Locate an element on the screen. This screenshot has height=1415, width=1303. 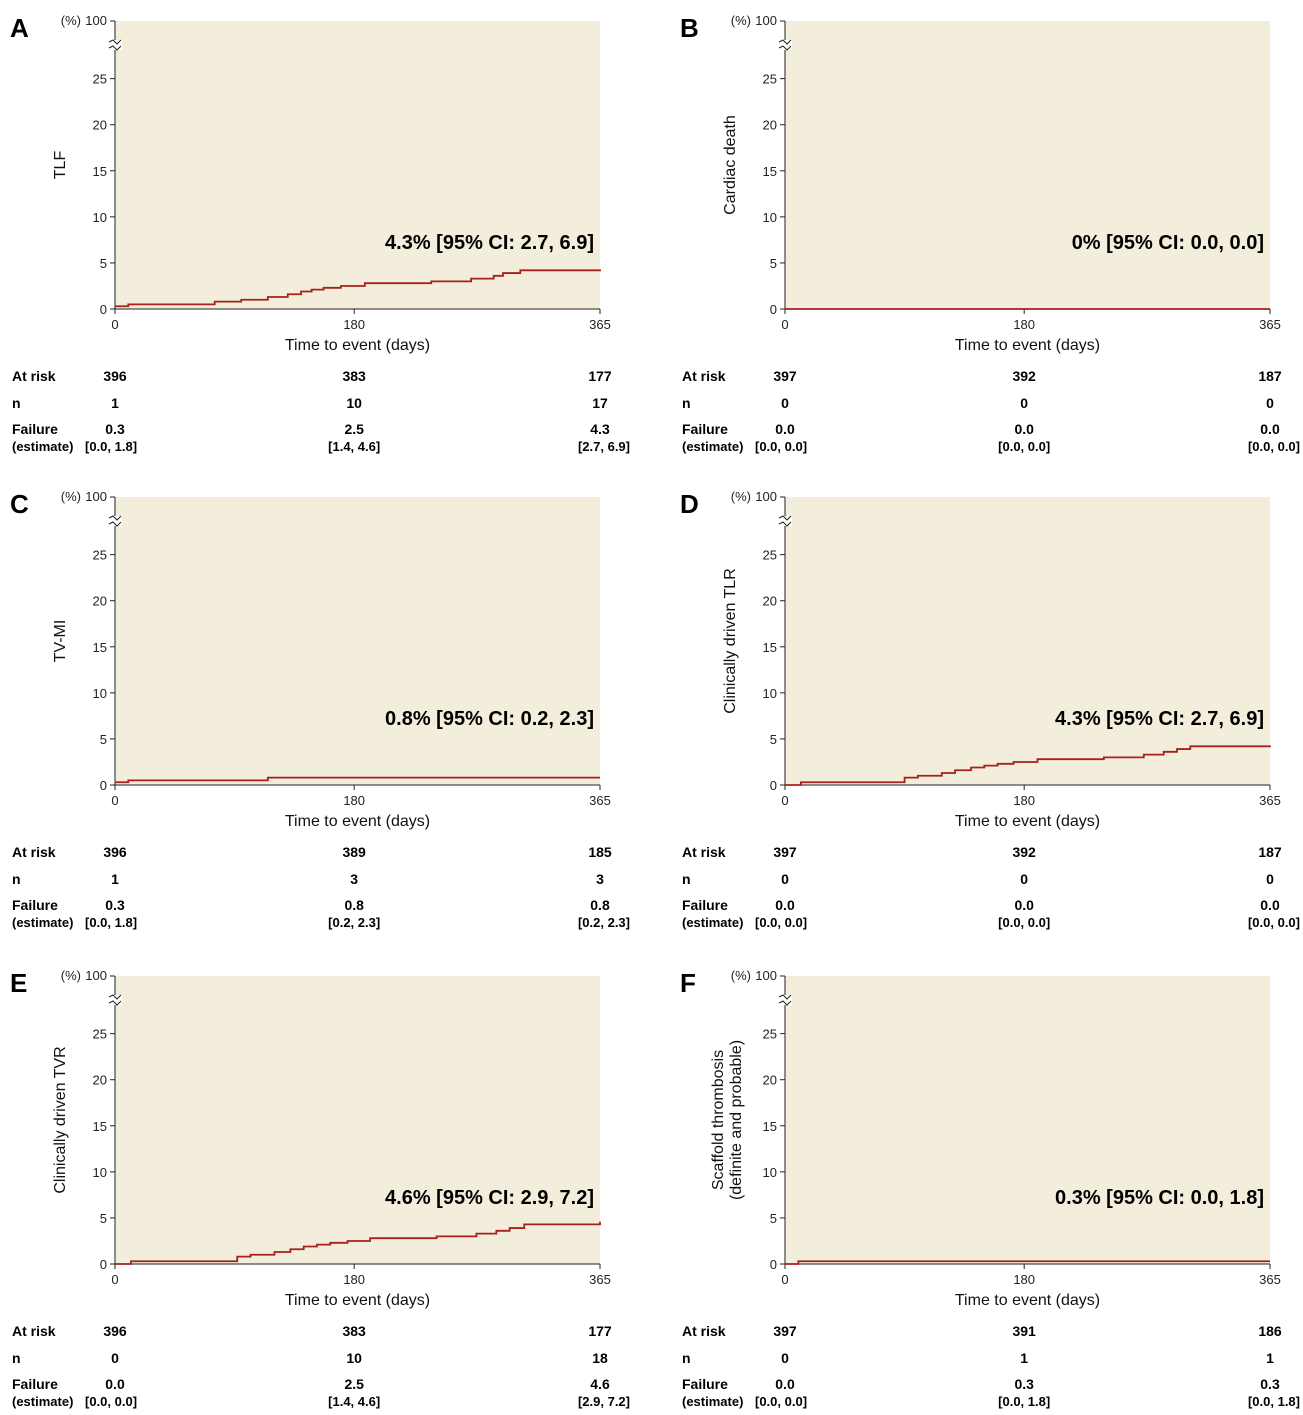
at-risk-value: 186 is located at coordinates (1270, 1331).